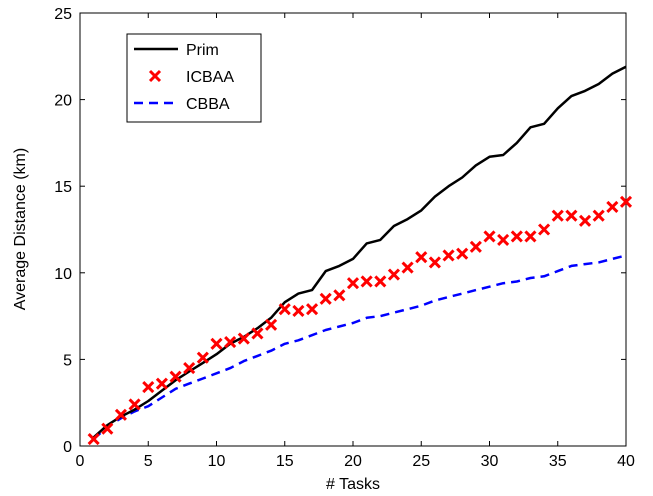  Describe the element at coordinates (490, 461) in the screenshot. I see `x-tick-label: 30` at that location.